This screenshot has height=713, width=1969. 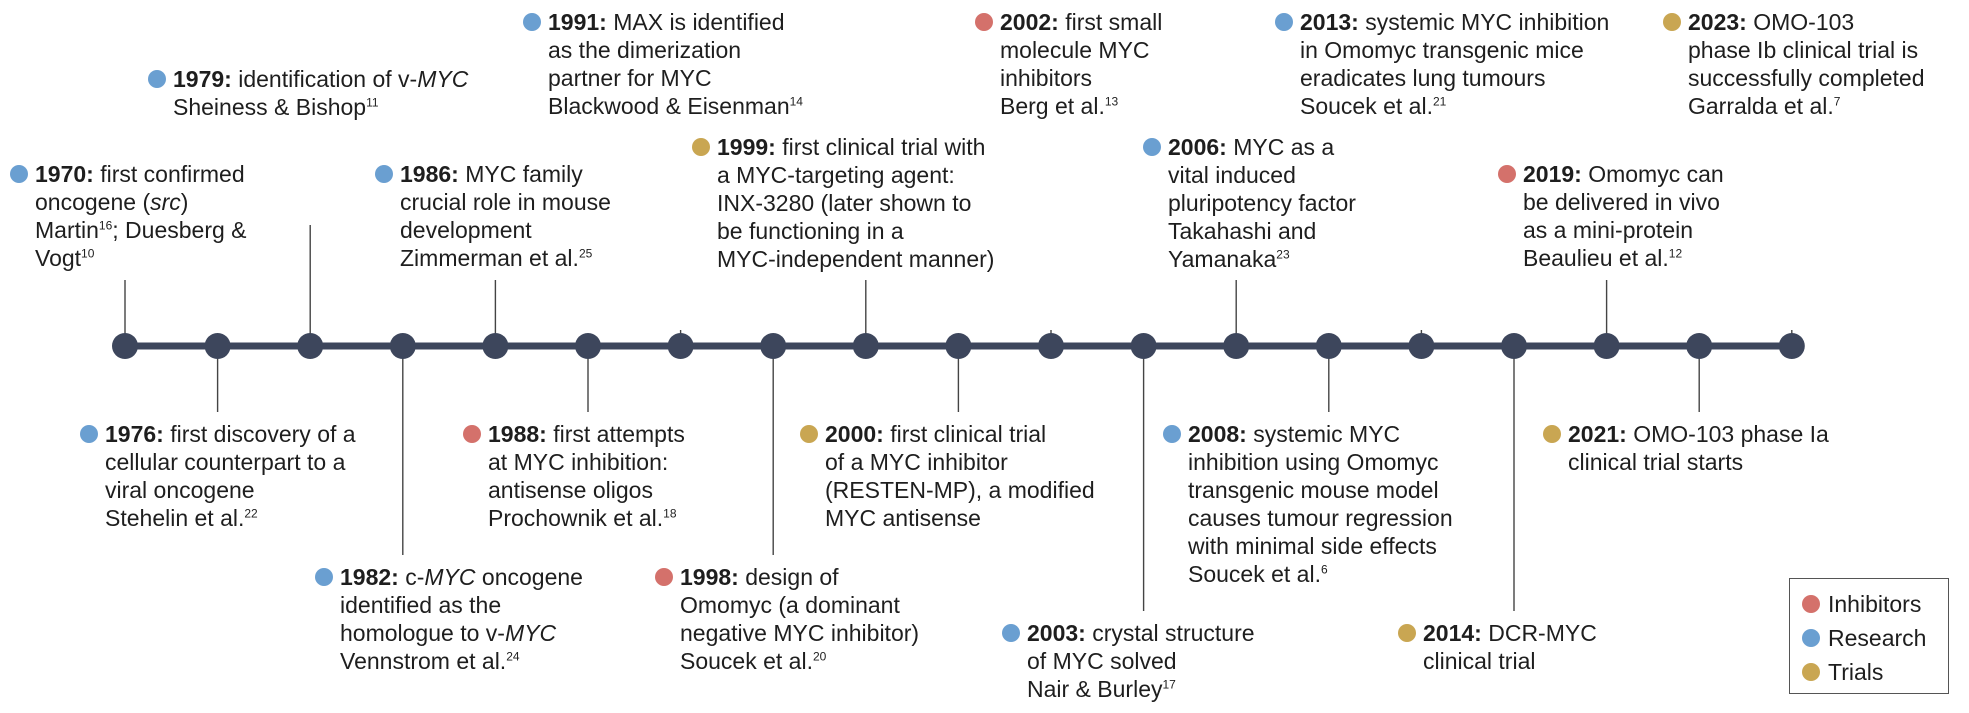 What do you see at coordinates (570, 490) in the screenshot?
I see `event-line: antisense oligos` at bounding box center [570, 490].